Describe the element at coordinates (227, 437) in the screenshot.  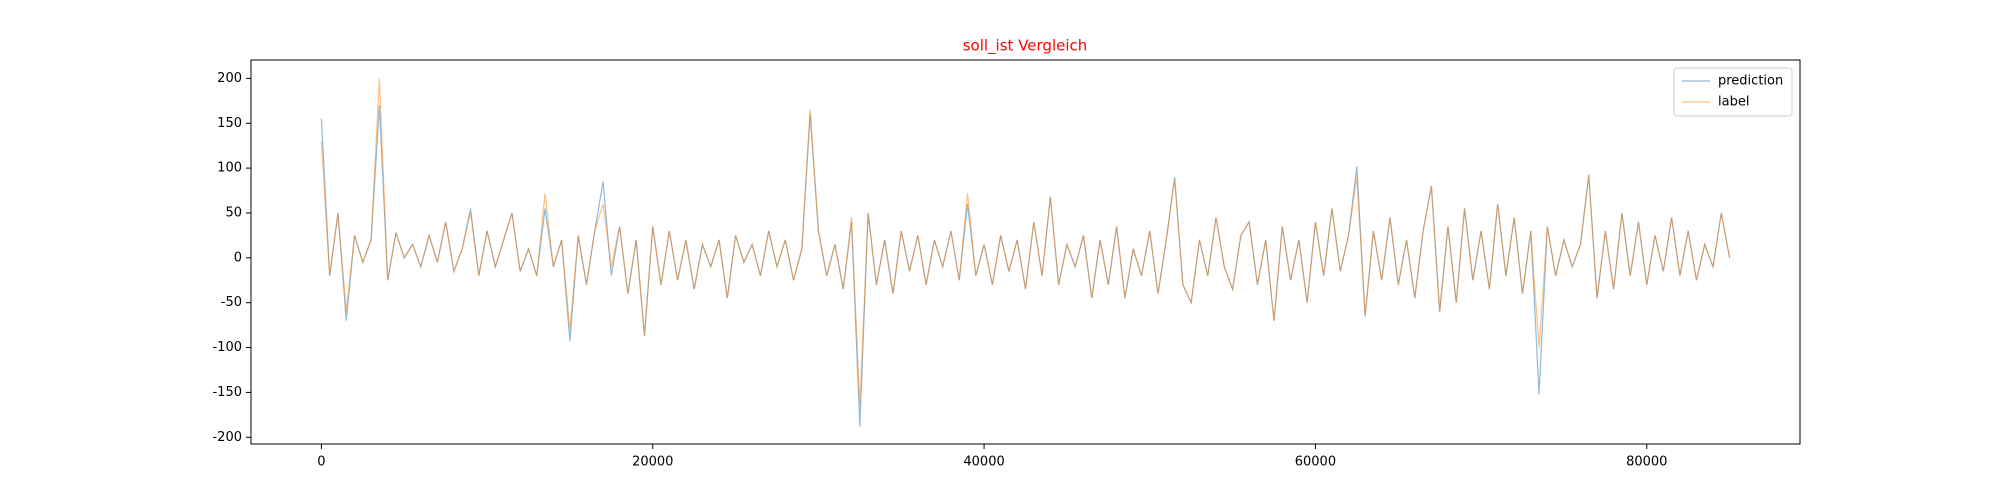
I see `y-tick-label: -200` at that location.